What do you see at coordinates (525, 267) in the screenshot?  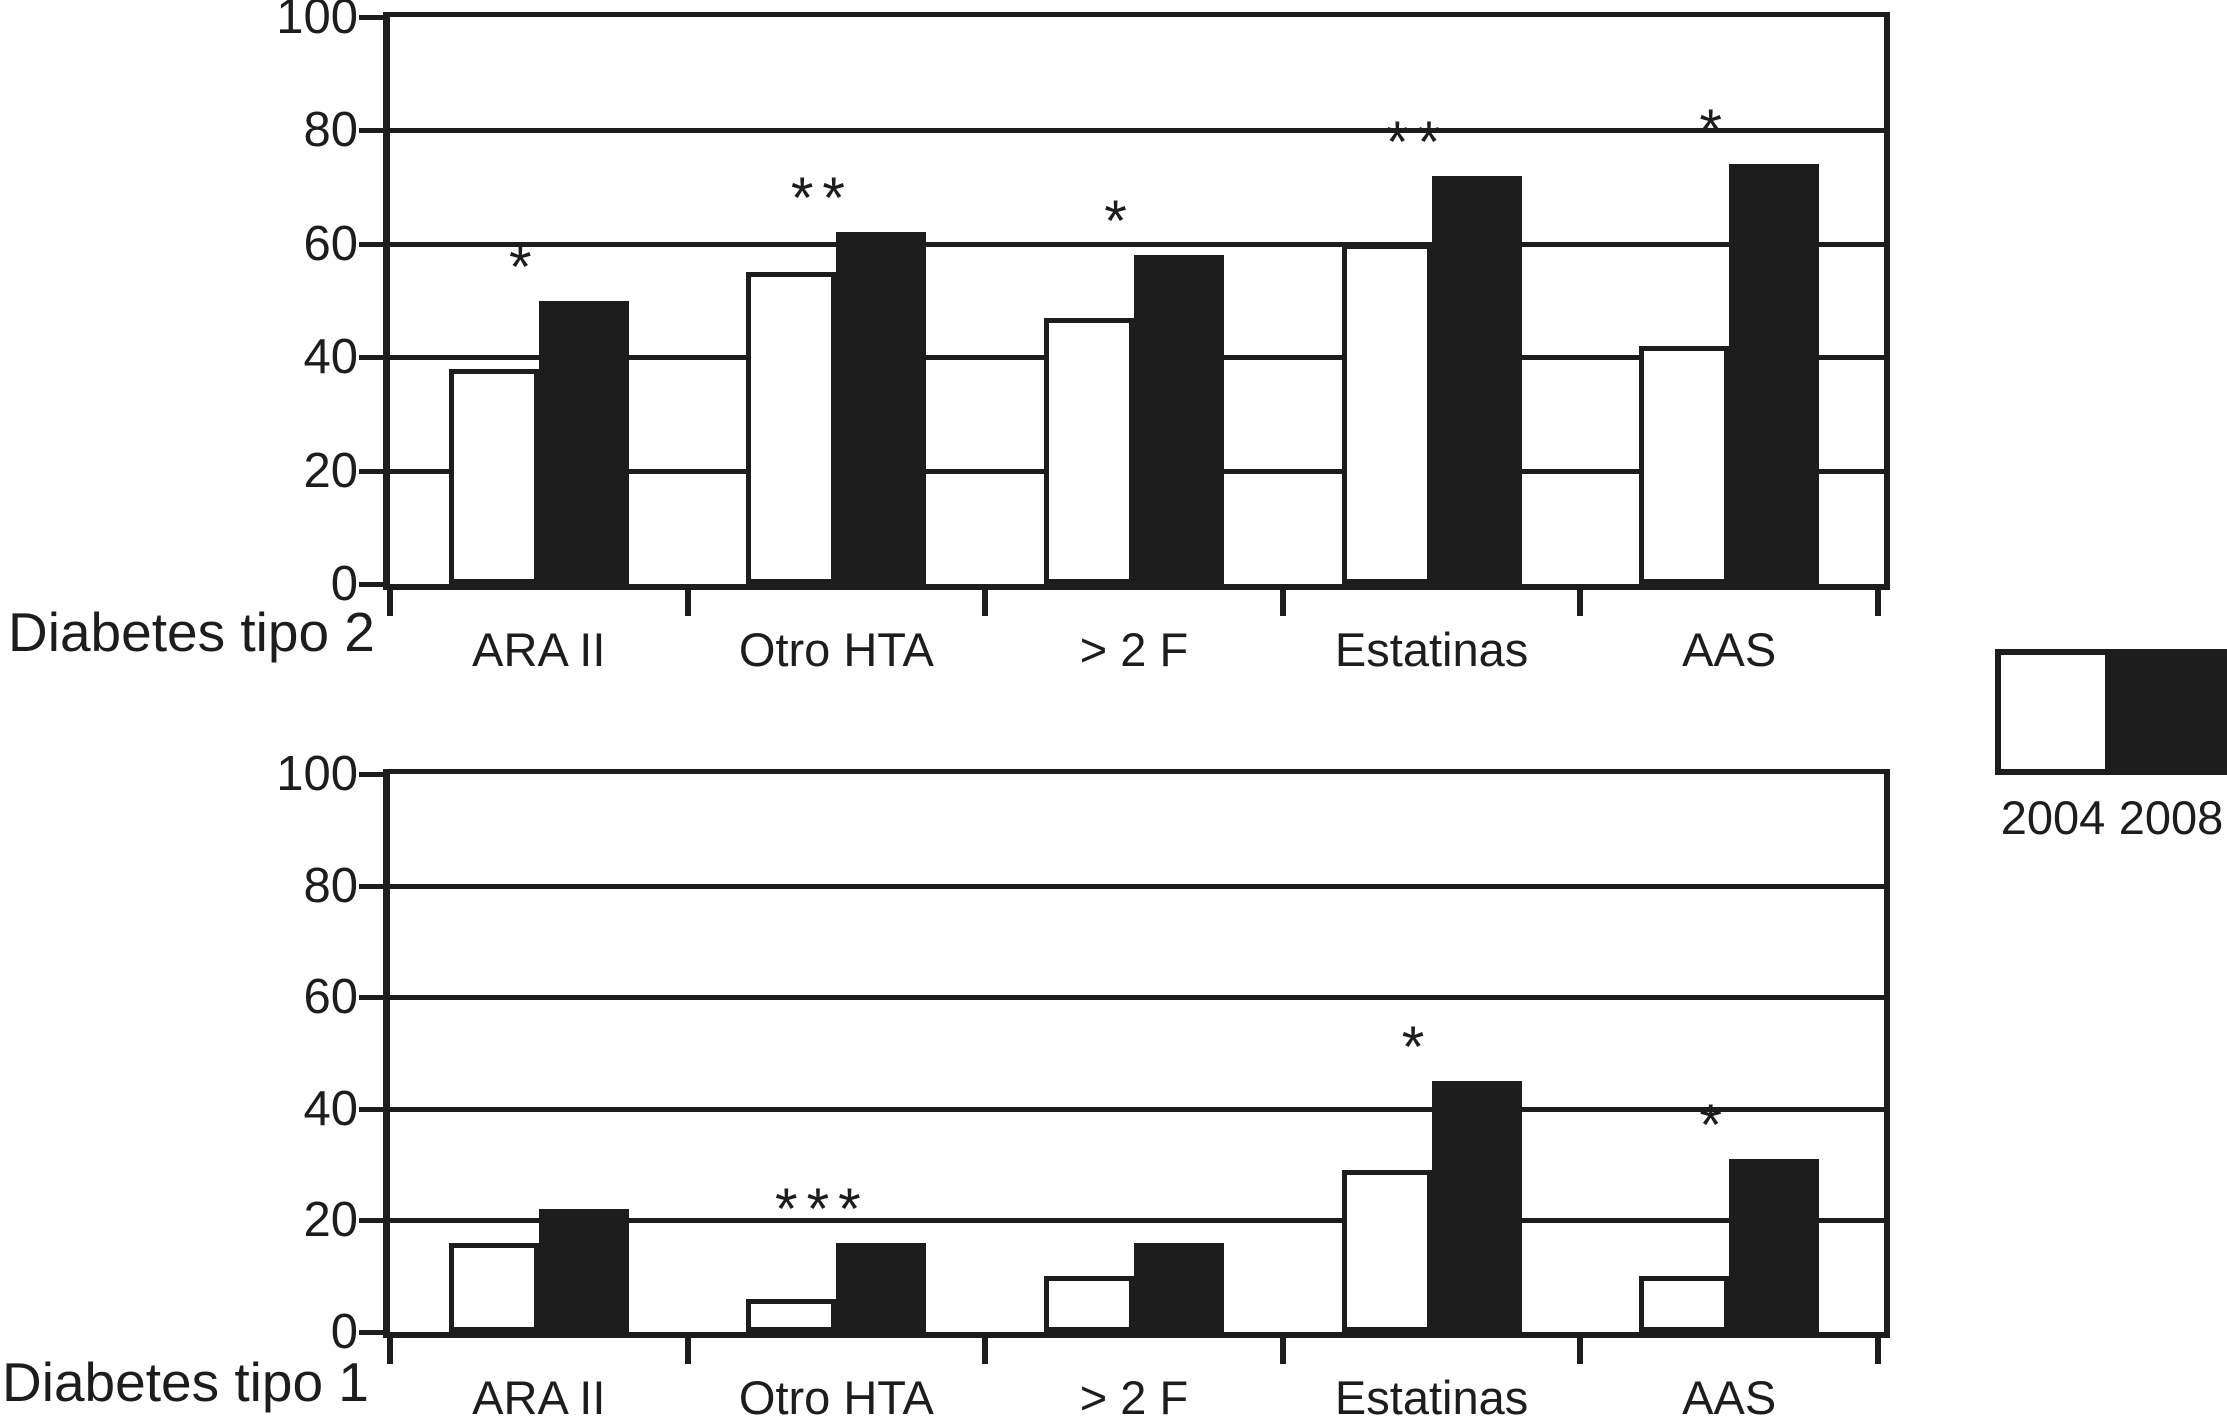 I see `significance-annotation-ara-ii: *` at bounding box center [525, 267].